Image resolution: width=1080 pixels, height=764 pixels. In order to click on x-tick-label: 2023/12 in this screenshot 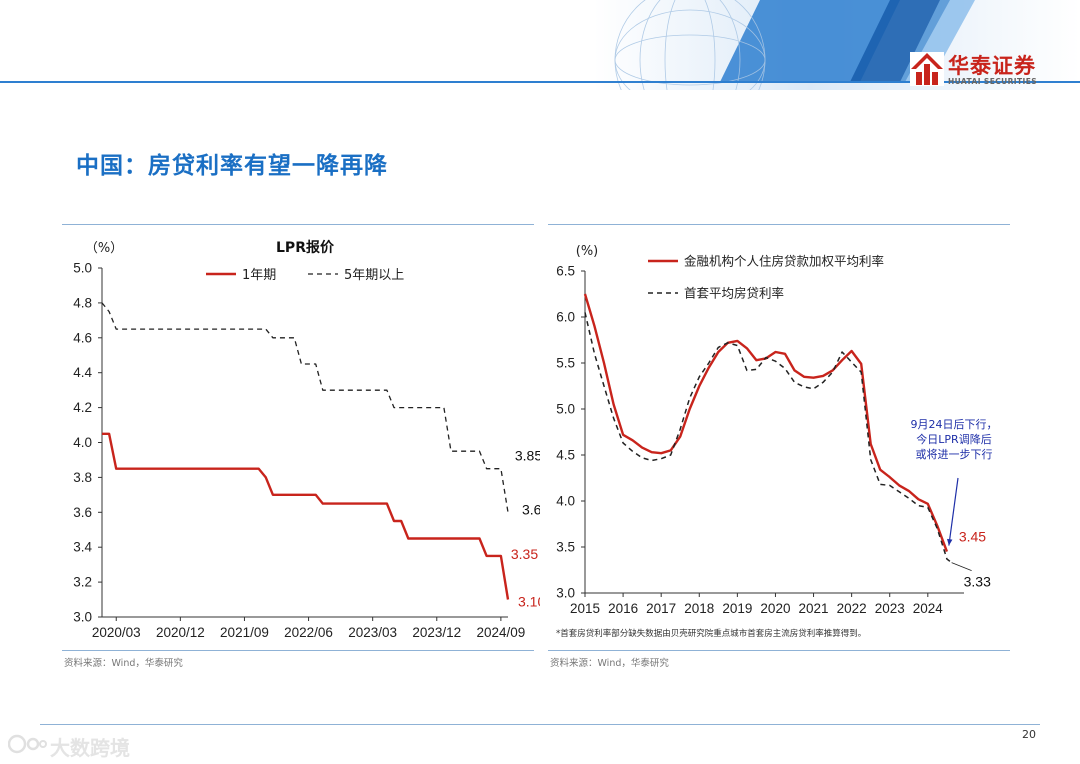, I will do `click(436, 632)`.